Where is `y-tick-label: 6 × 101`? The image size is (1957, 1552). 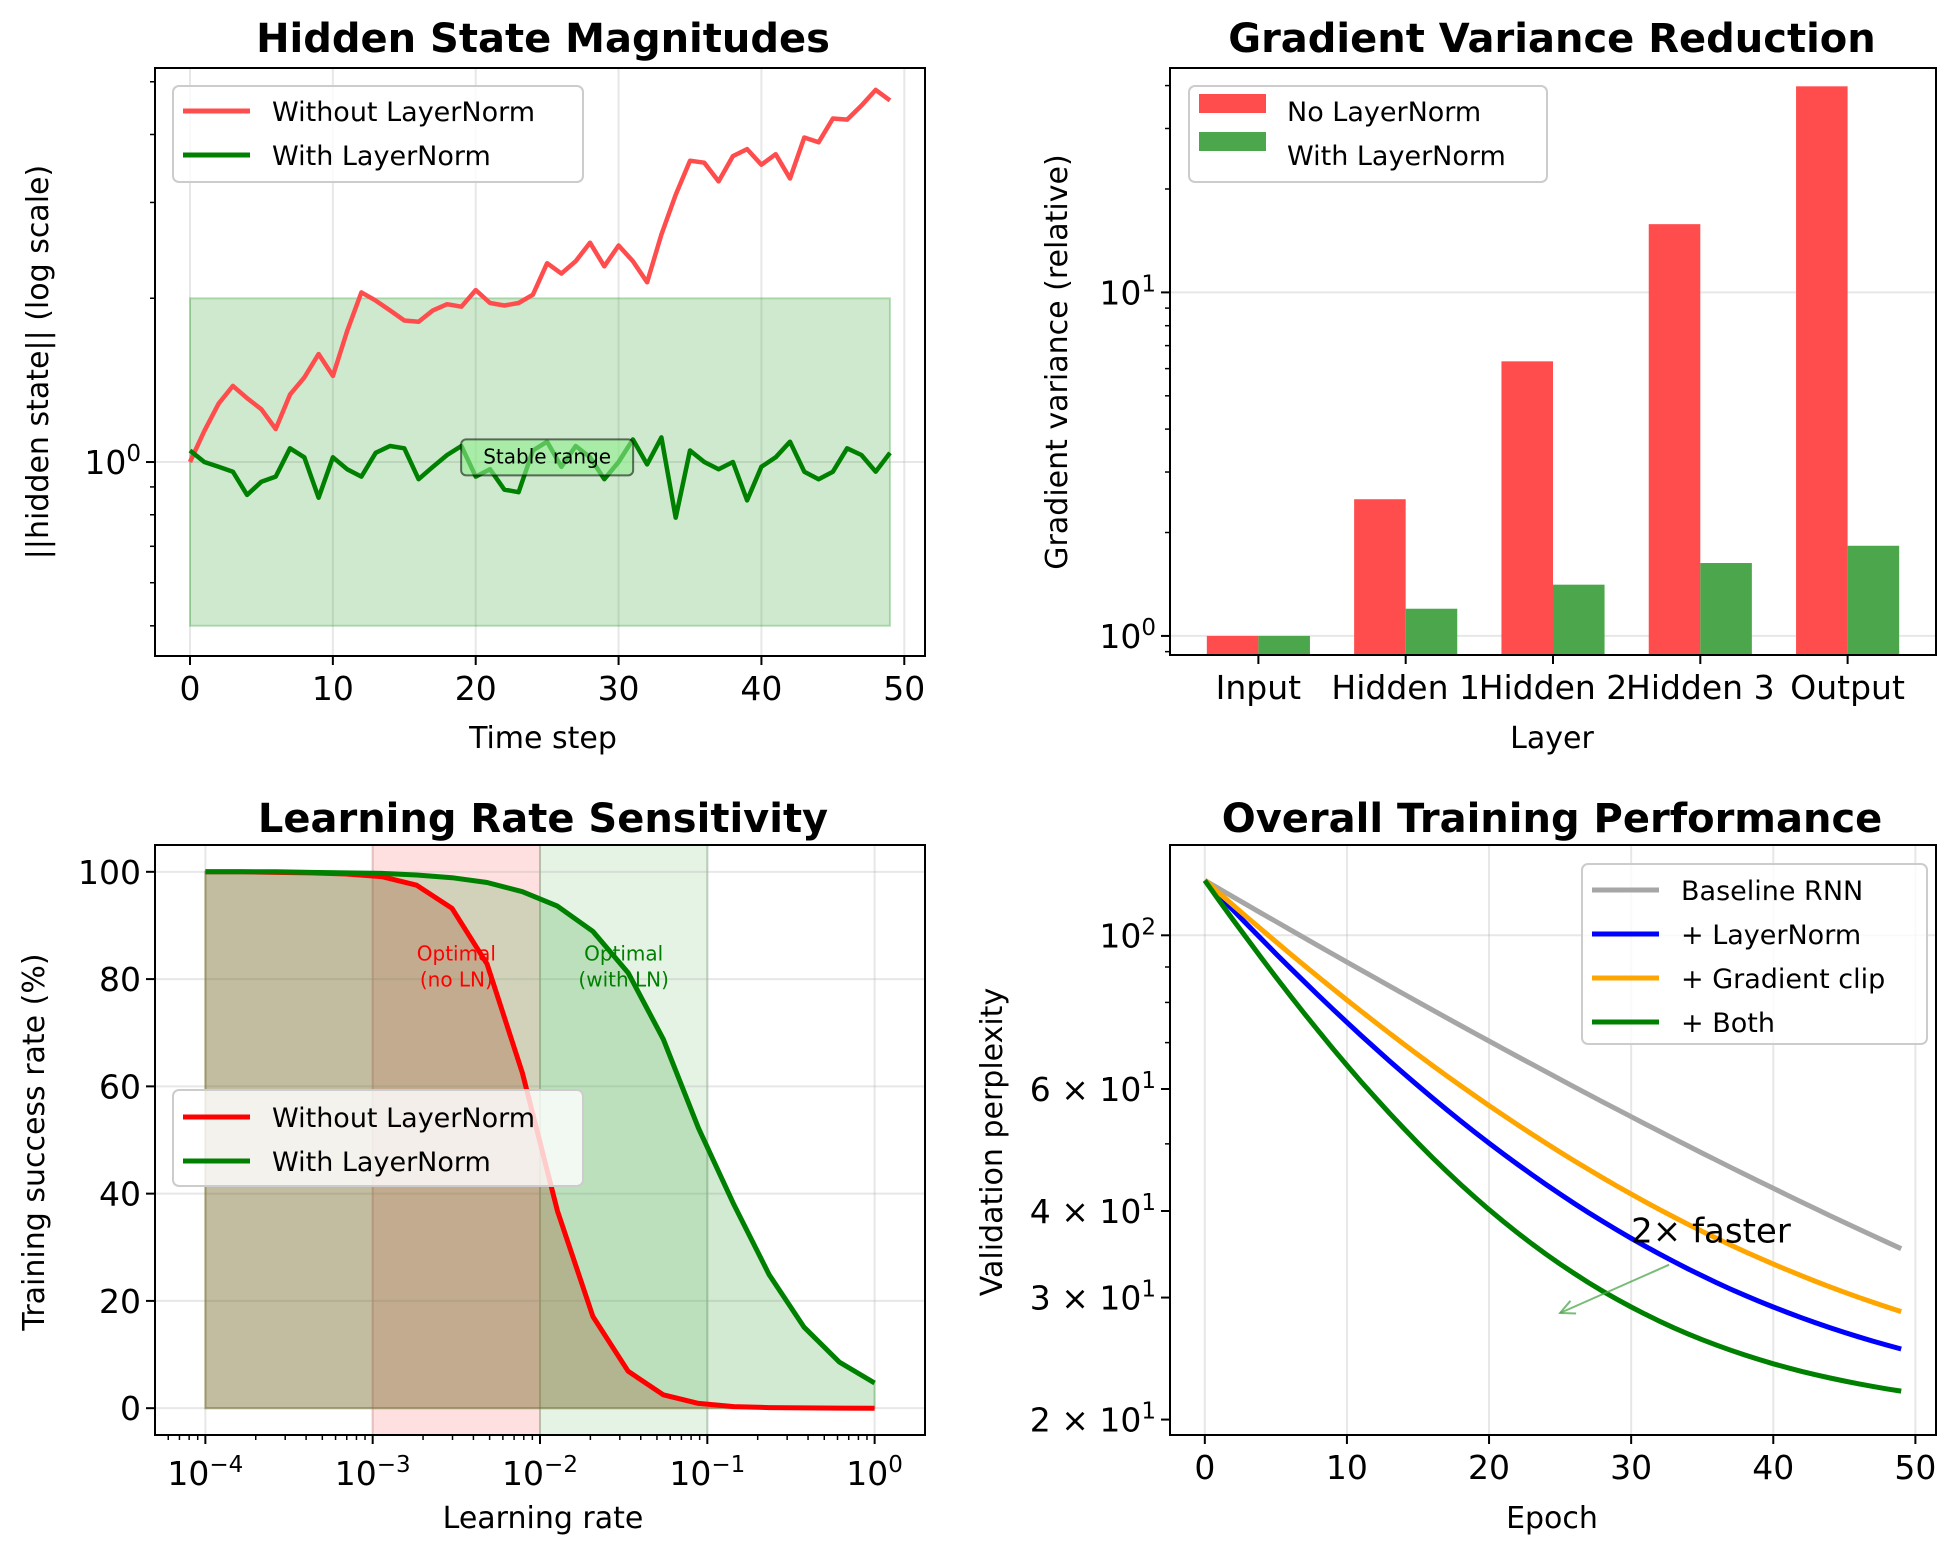
y-tick-label: 6 × 101 is located at coordinates (1093, 1088).